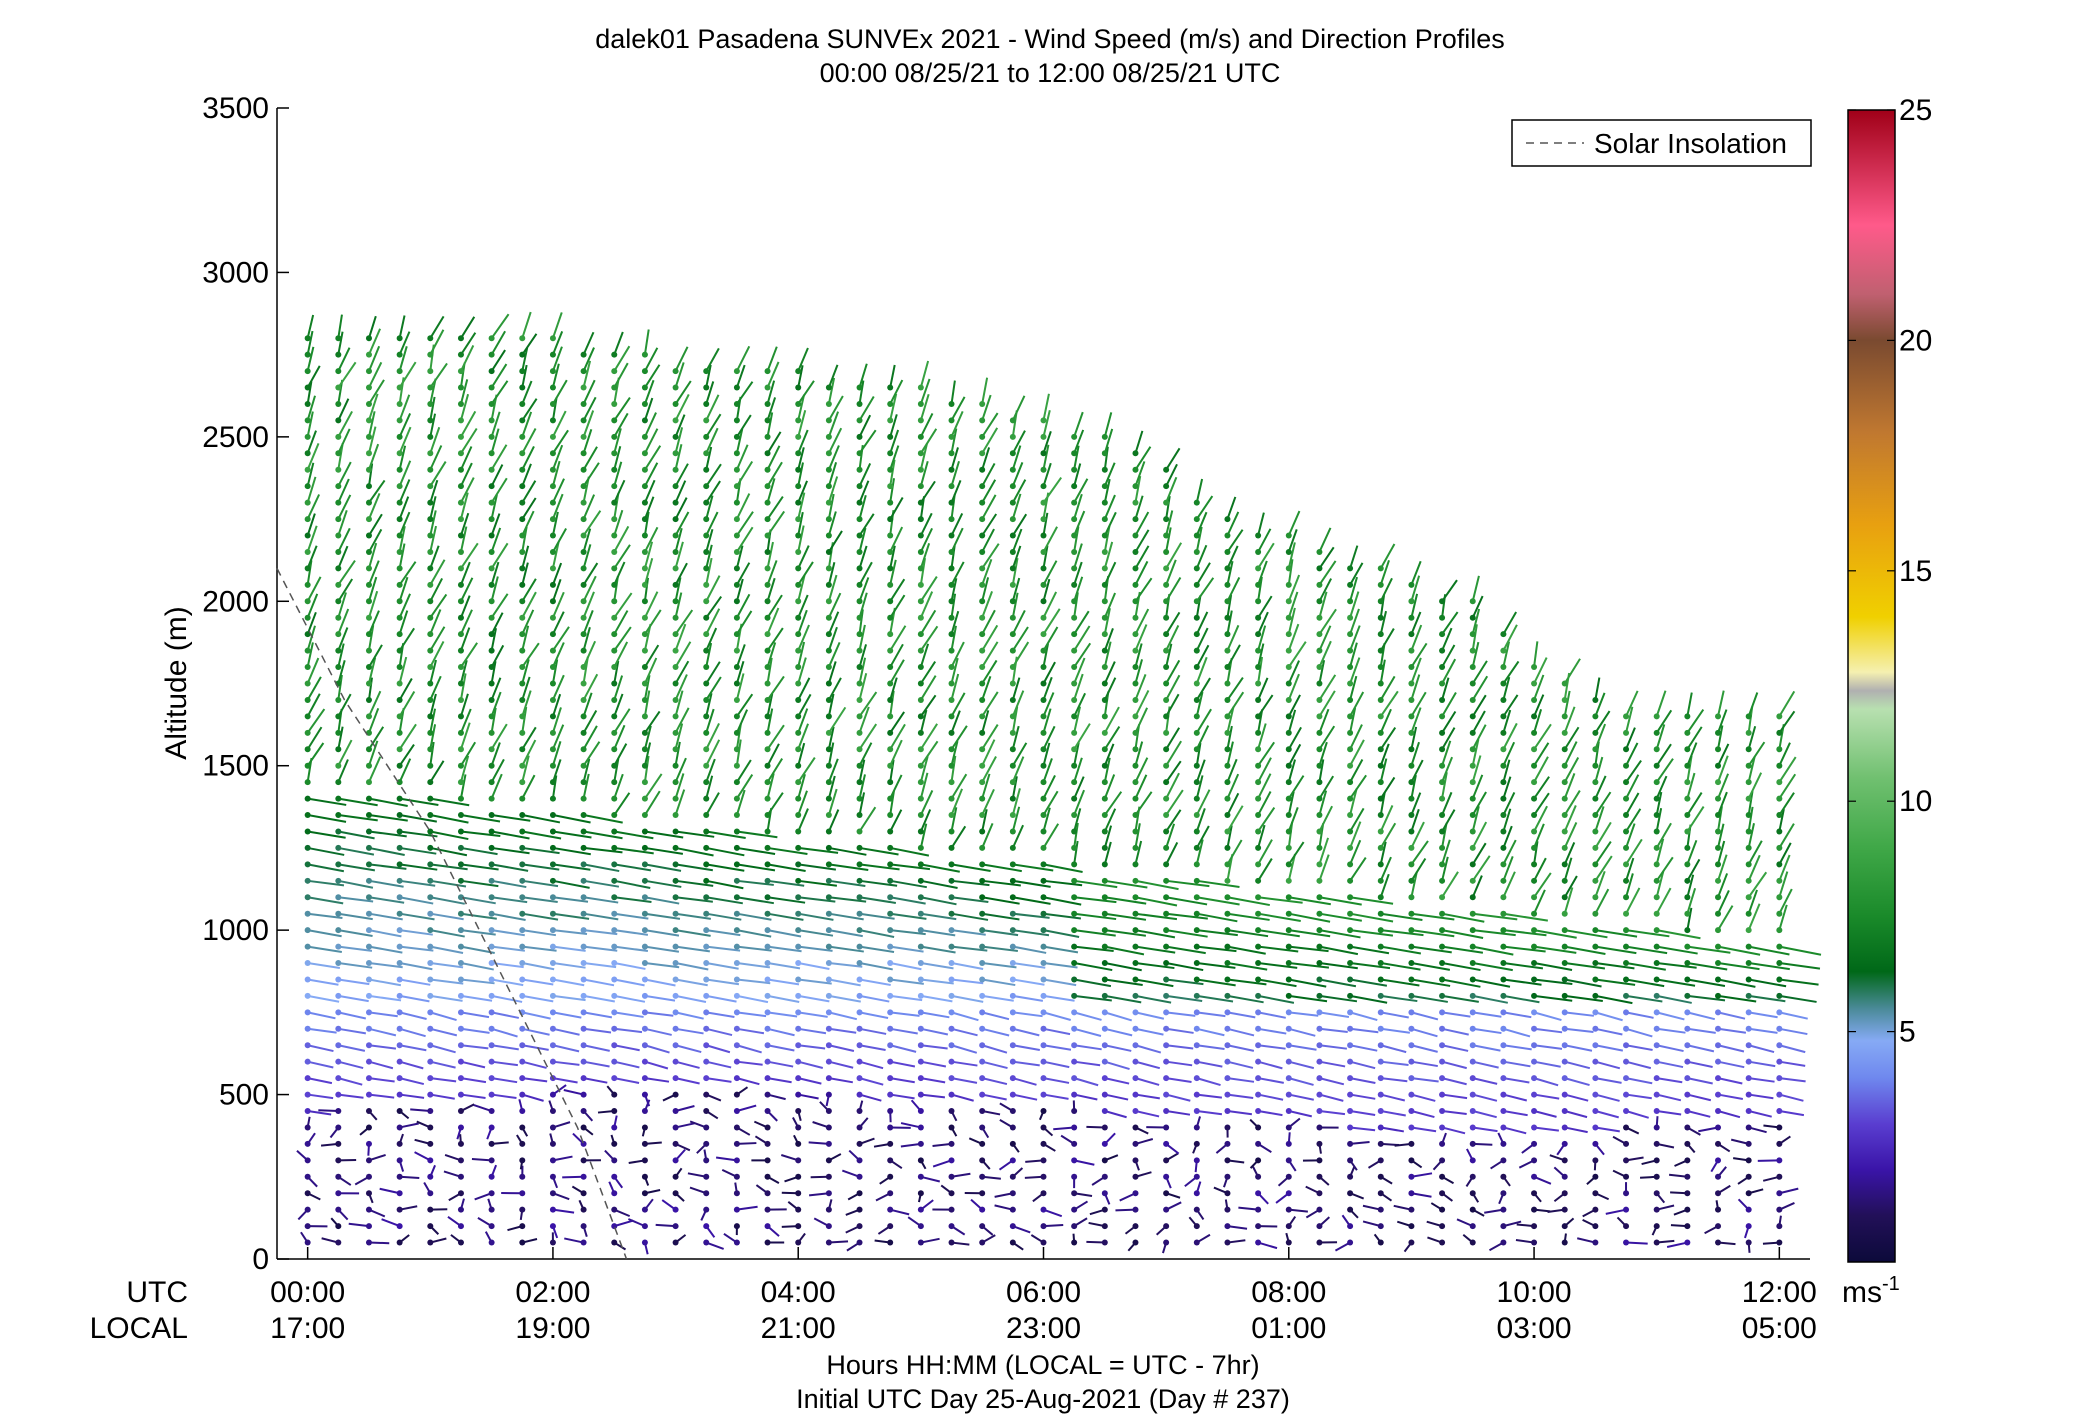 This screenshot has height=1425, width=2098. Describe the element at coordinates (1915, 110) in the screenshot. I see `colorbar-tick-label: 25` at that location.